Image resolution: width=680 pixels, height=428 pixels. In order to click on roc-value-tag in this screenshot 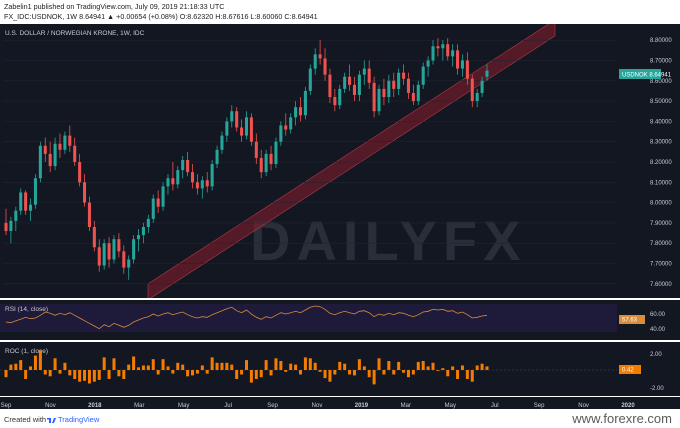, I will do `click(630, 369)`.